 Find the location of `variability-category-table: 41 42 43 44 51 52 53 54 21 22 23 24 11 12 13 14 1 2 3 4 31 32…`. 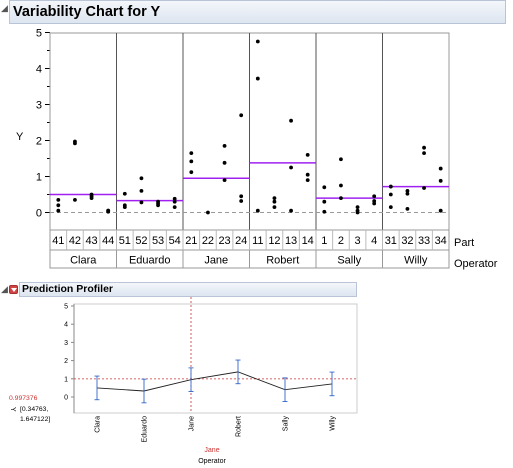

variability-category-table: 41 42 43 44 51 52 53 54 21 22 23 24 11 12 13 14 1 2 3 4 31 32… is located at coordinates (249, 249).